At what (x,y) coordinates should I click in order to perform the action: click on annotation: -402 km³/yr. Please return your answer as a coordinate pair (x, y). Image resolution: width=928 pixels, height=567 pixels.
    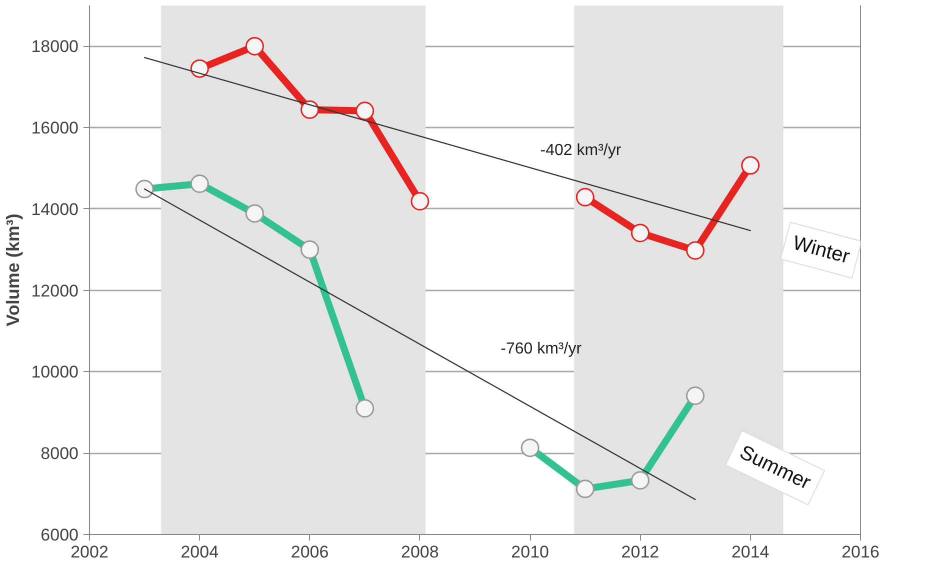
    Looking at the image, I should click on (581, 150).